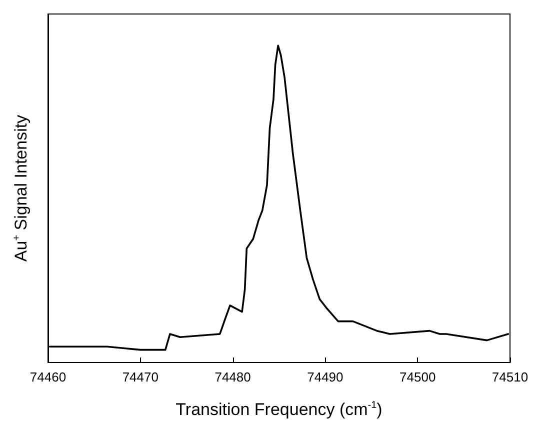 The height and width of the screenshot is (423, 538). What do you see at coordinates (418, 377) in the screenshot?
I see `x-tick-label: 74500` at bounding box center [418, 377].